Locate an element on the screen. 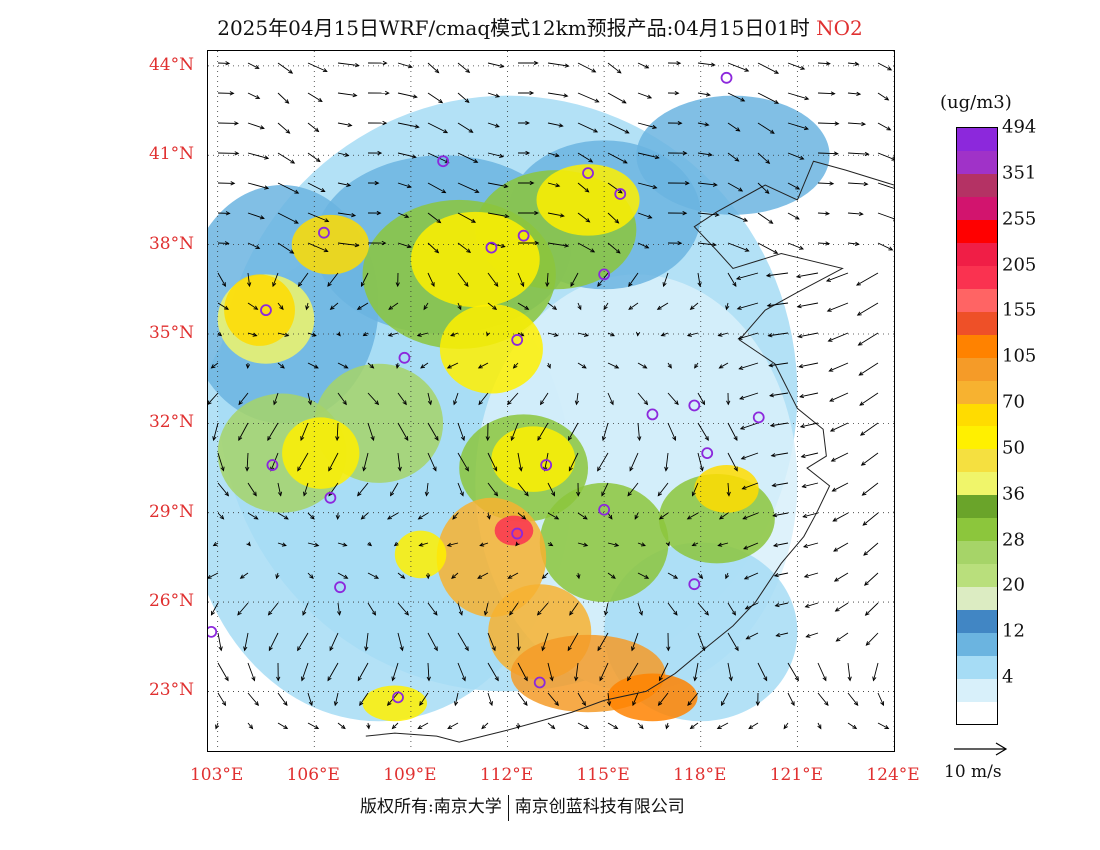 Image resolution: width=1100 pixels, height=850 pixels. legend-label: 70 is located at coordinates (1013, 402).